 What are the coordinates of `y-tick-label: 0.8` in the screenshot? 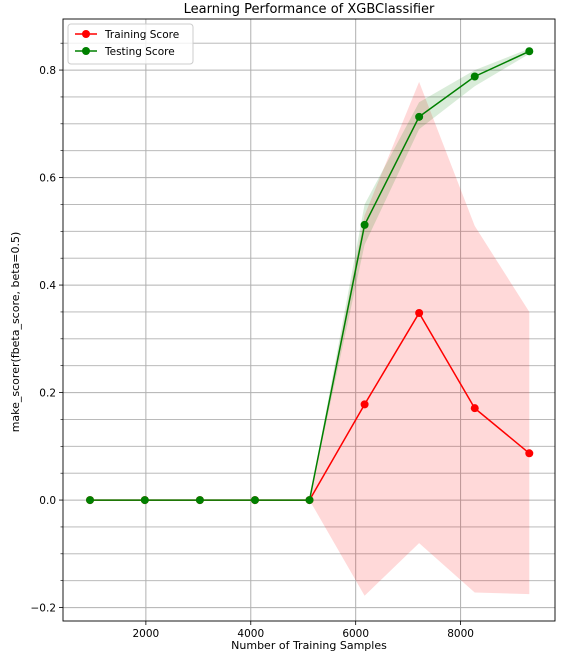 It's located at (47, 71).